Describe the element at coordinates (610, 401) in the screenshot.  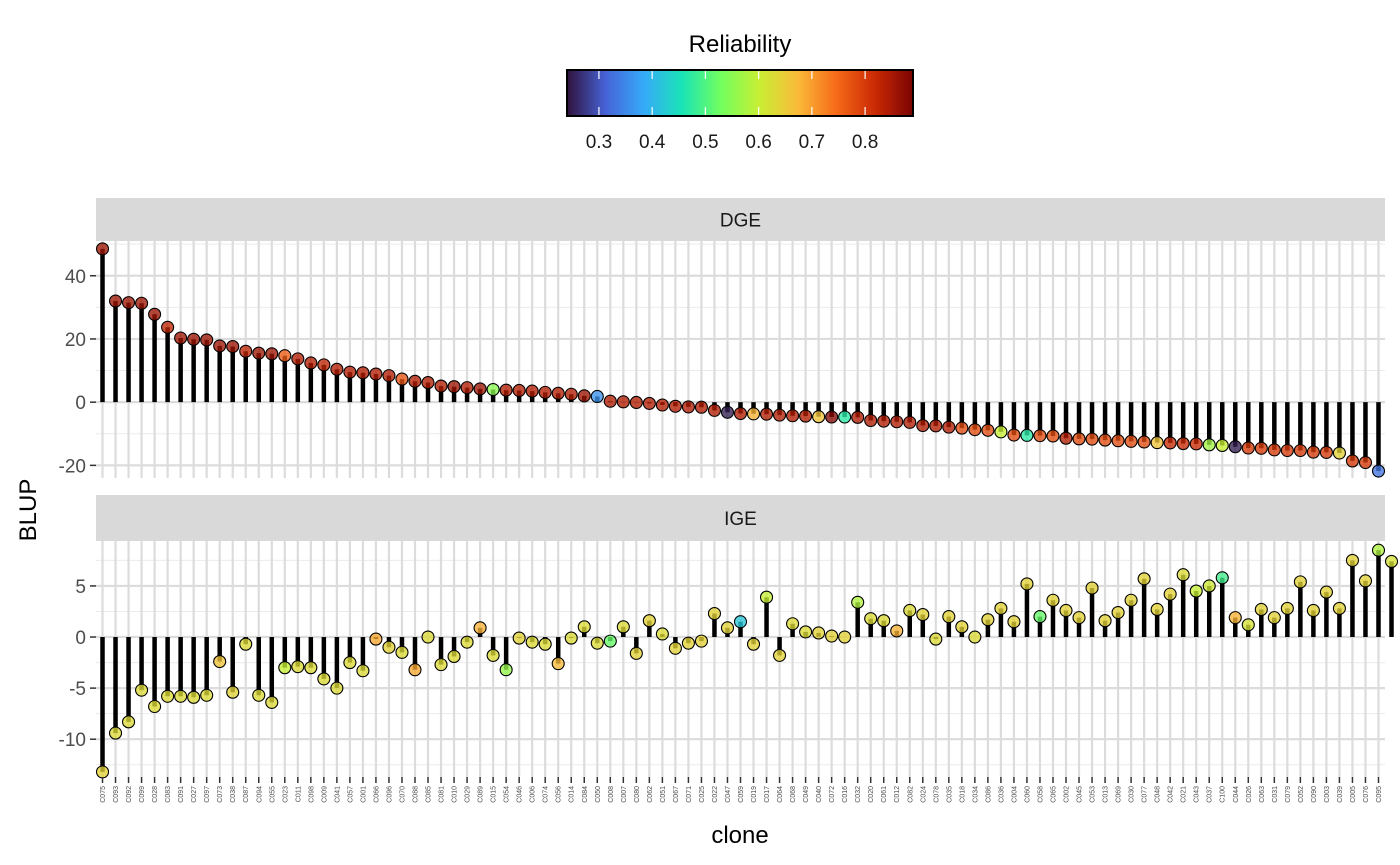
I see `data-point: C008: 0.3` at that location.